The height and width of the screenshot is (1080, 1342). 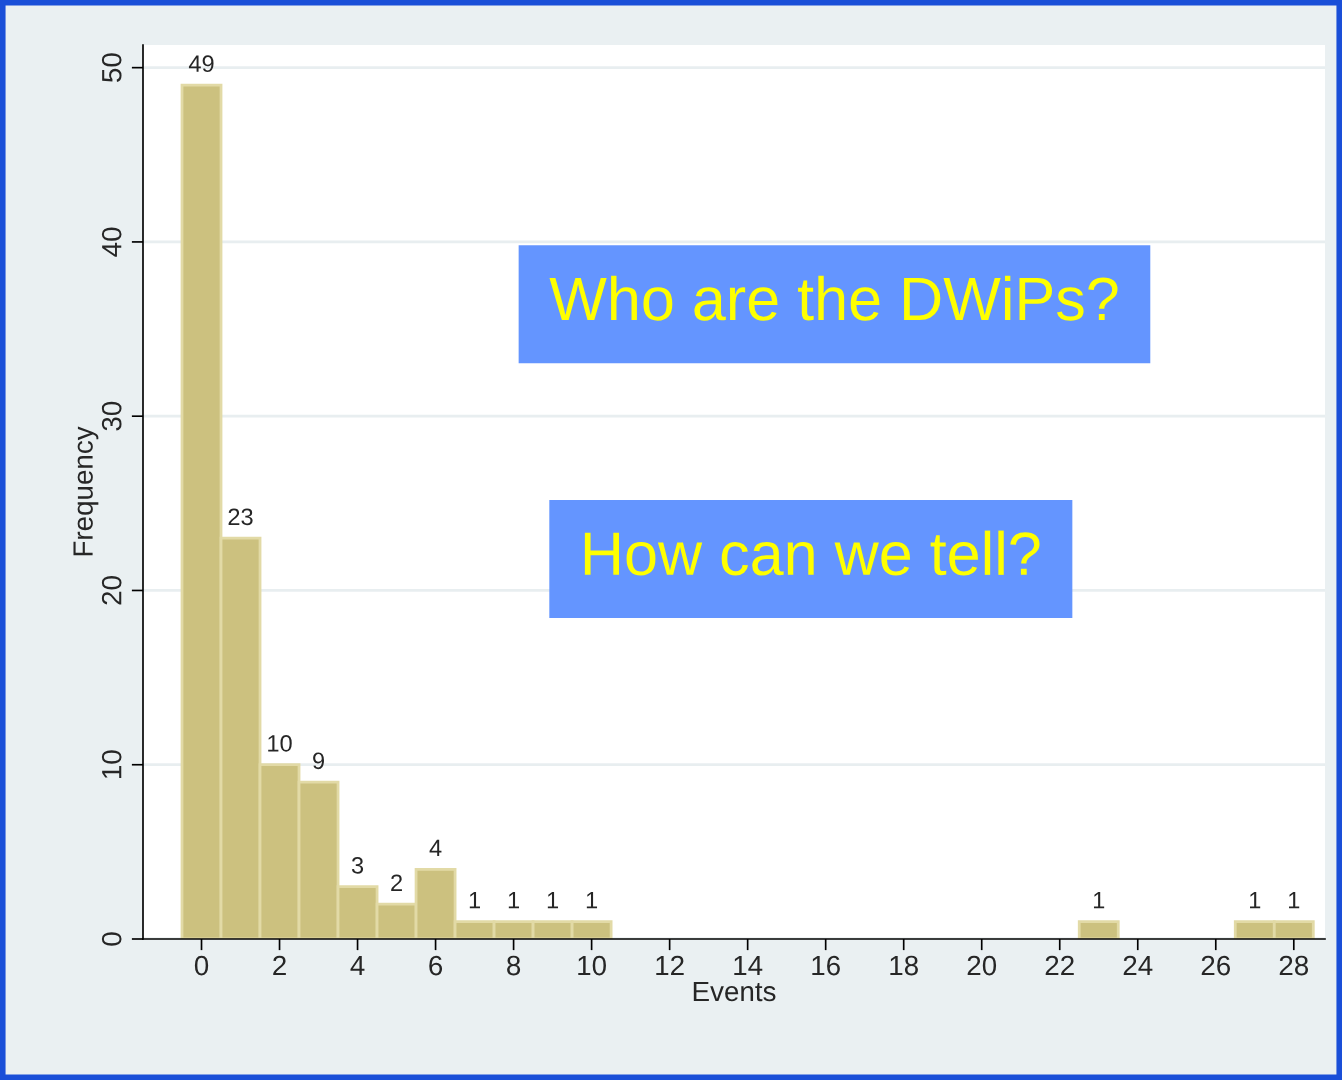 I want to click on data-label: 9, so click(x=318, y=761).